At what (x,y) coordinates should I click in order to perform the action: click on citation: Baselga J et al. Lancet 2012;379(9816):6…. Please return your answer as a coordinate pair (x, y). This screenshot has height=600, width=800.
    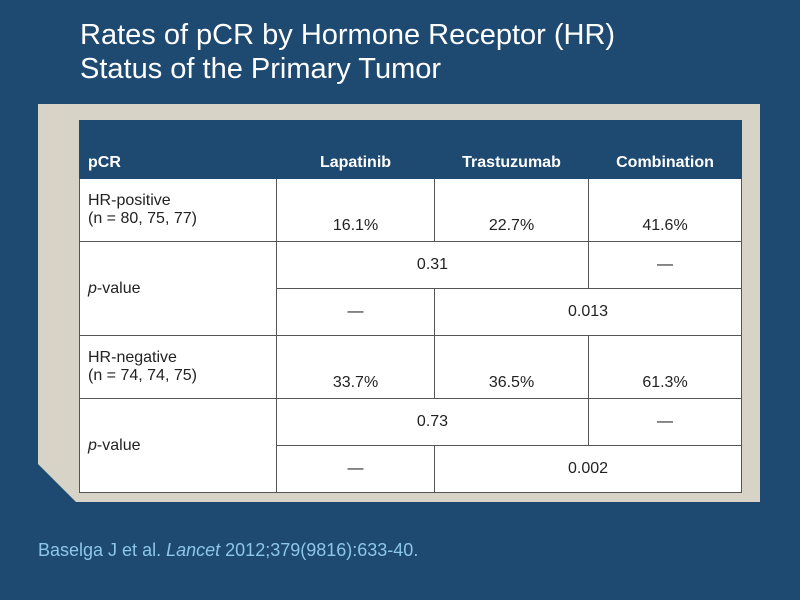
    Looking at the image, I should click on (228, 550).